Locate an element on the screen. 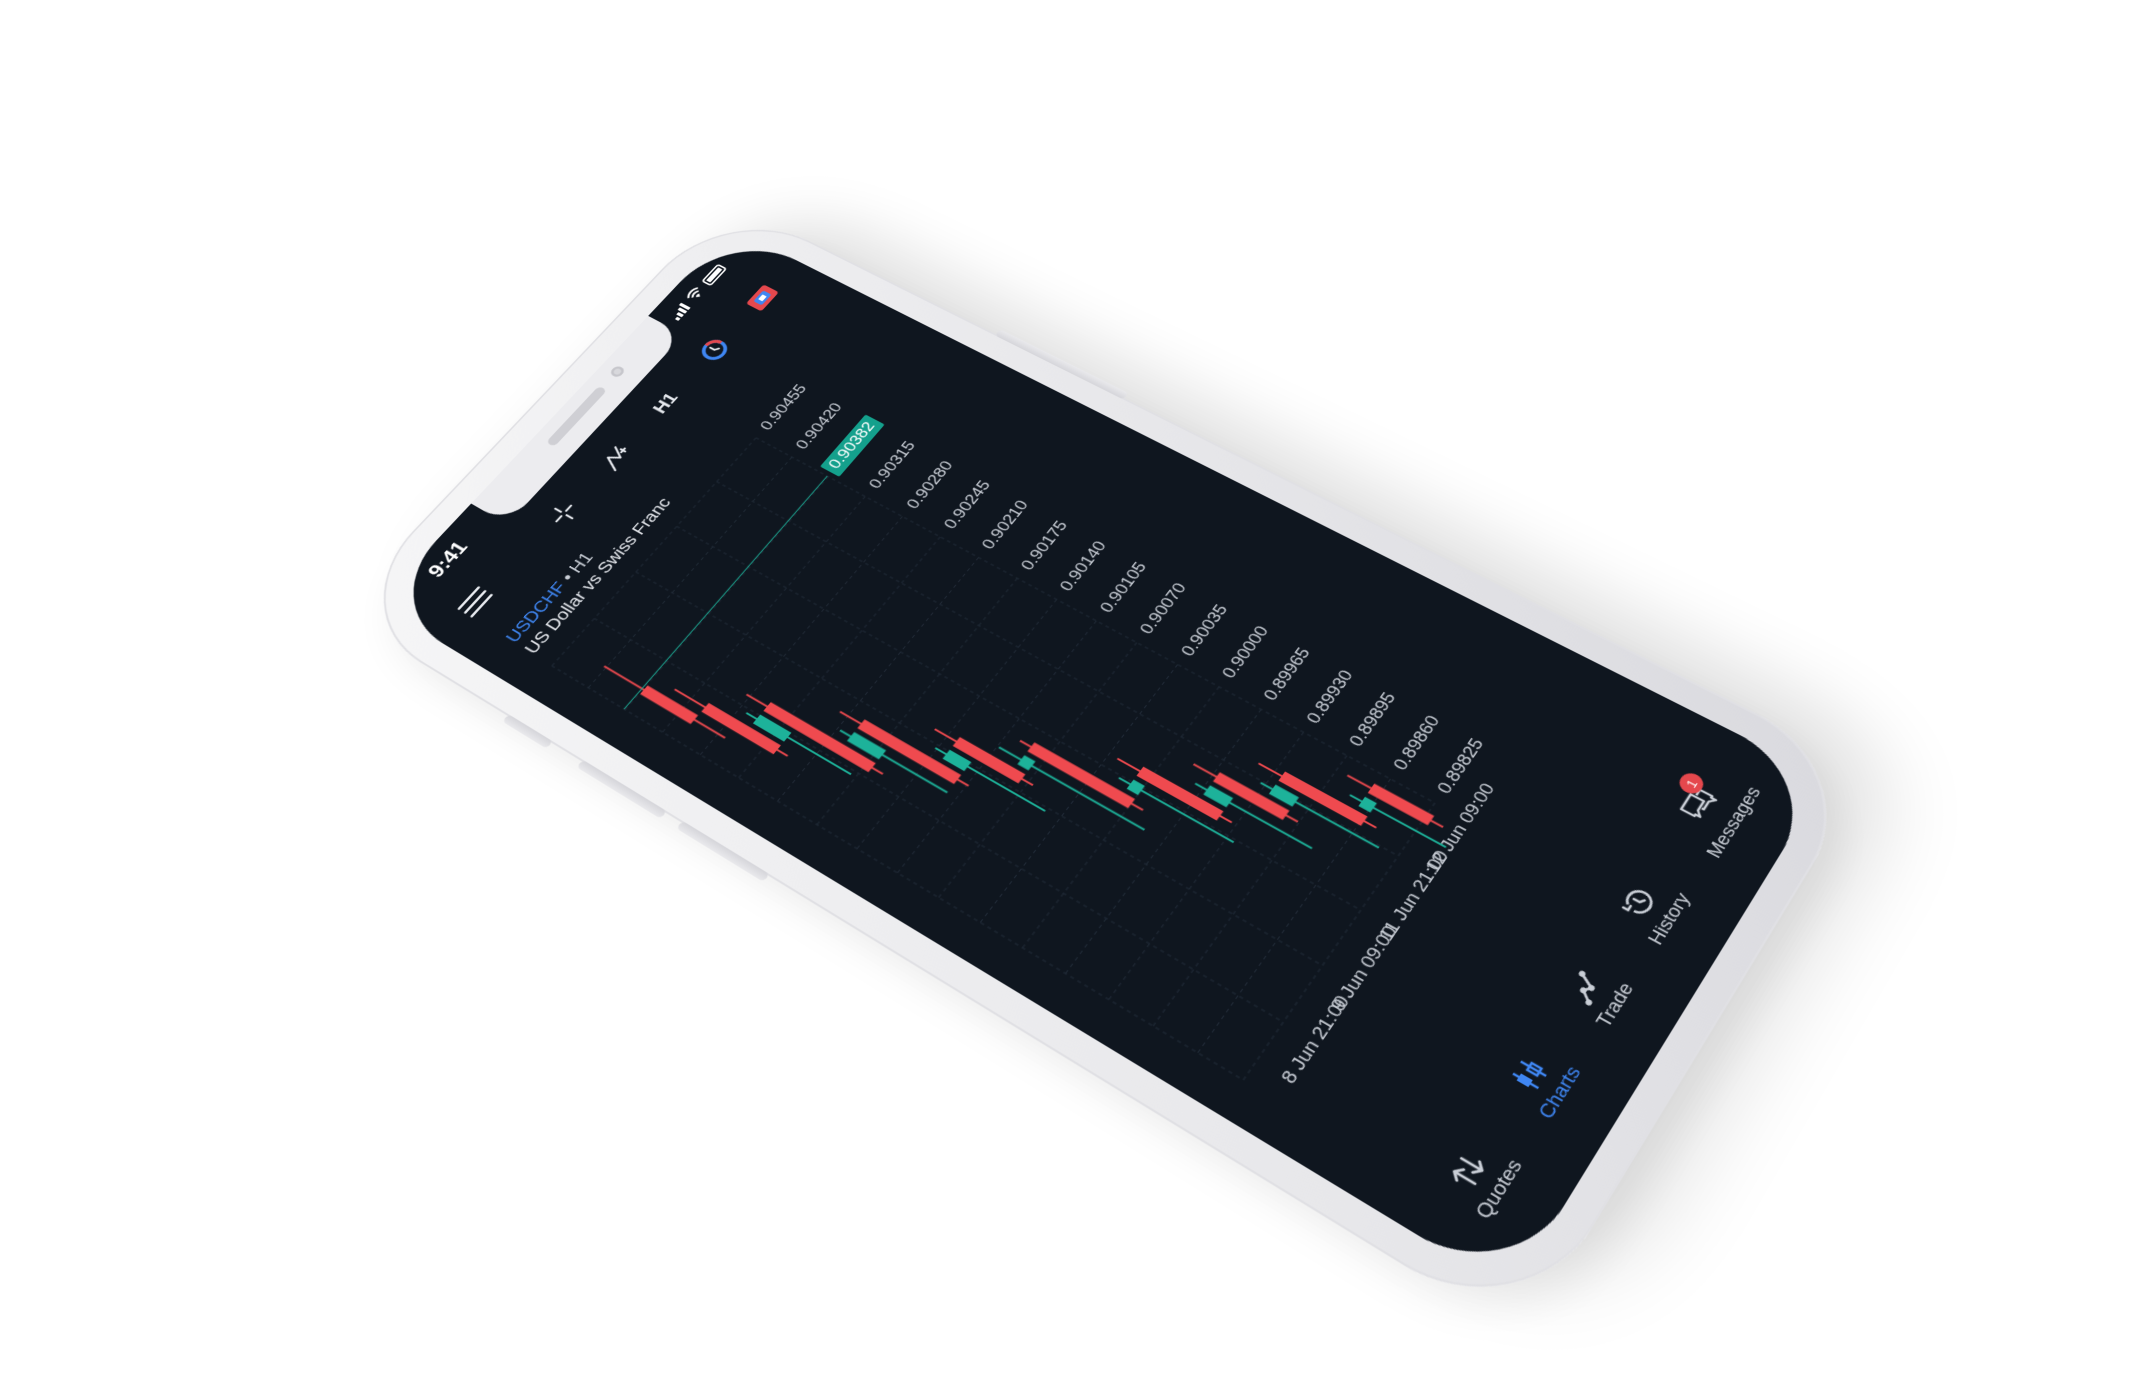 This screenshot has width=2136, height=1380. nav-messages: 1 Messages is located at coordinates (1715, 812).